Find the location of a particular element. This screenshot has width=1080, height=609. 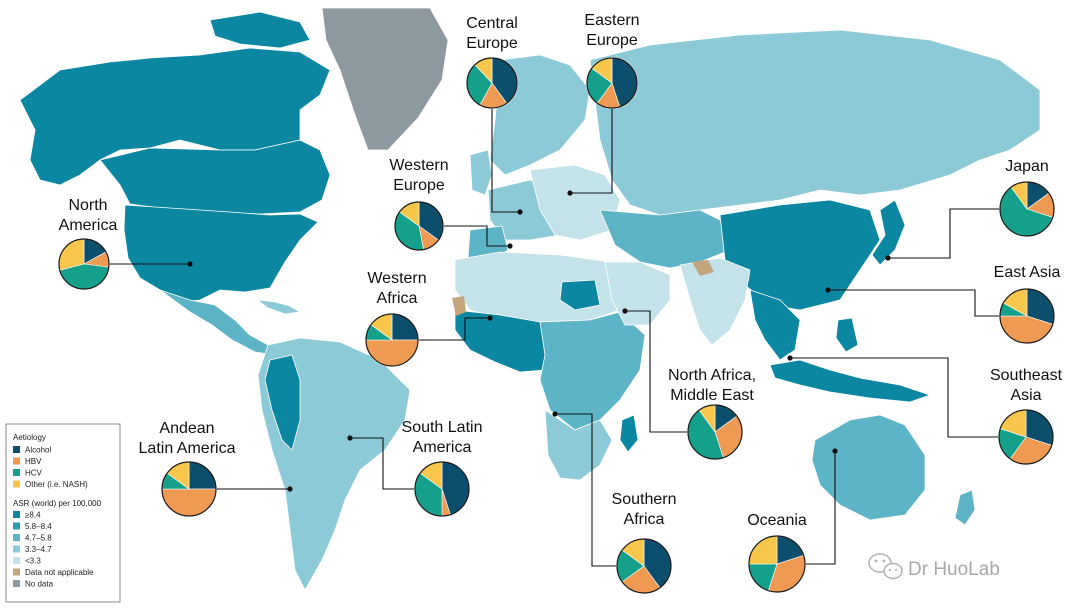

legend-swatch-alcohol is located at coordinates (16, 449).